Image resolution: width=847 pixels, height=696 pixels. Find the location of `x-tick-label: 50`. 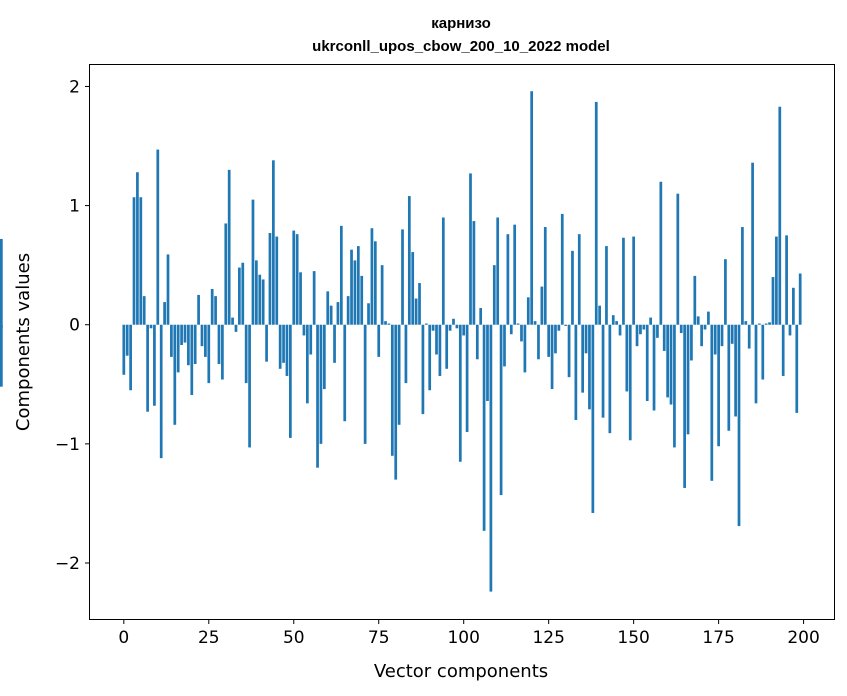

x-tick-label: 50 is located at coordinates (294, 638).